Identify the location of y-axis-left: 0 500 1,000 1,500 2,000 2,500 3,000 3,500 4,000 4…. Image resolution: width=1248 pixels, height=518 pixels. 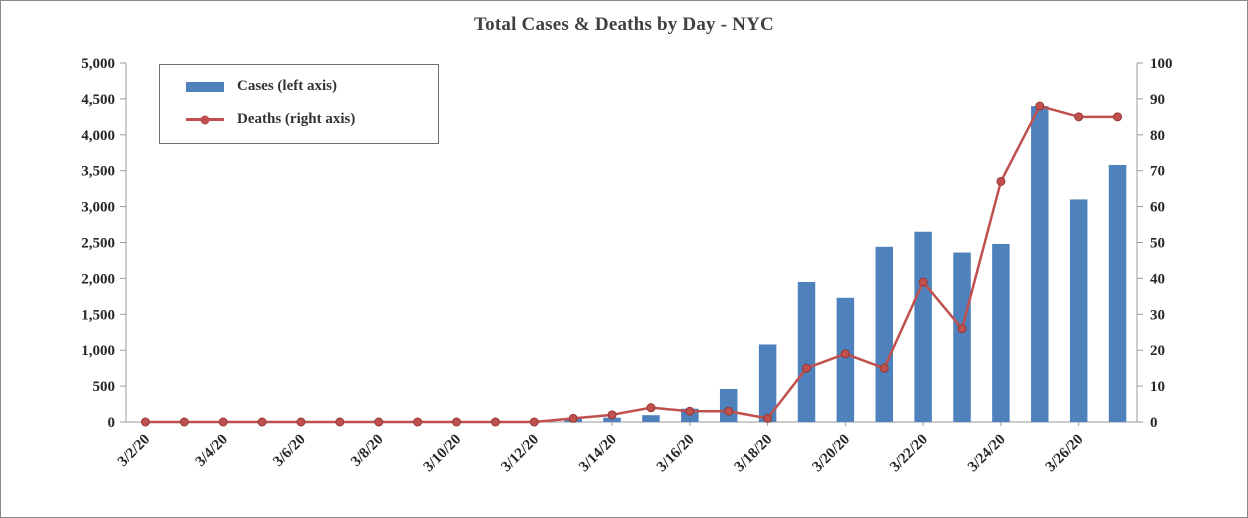
(103, 243).